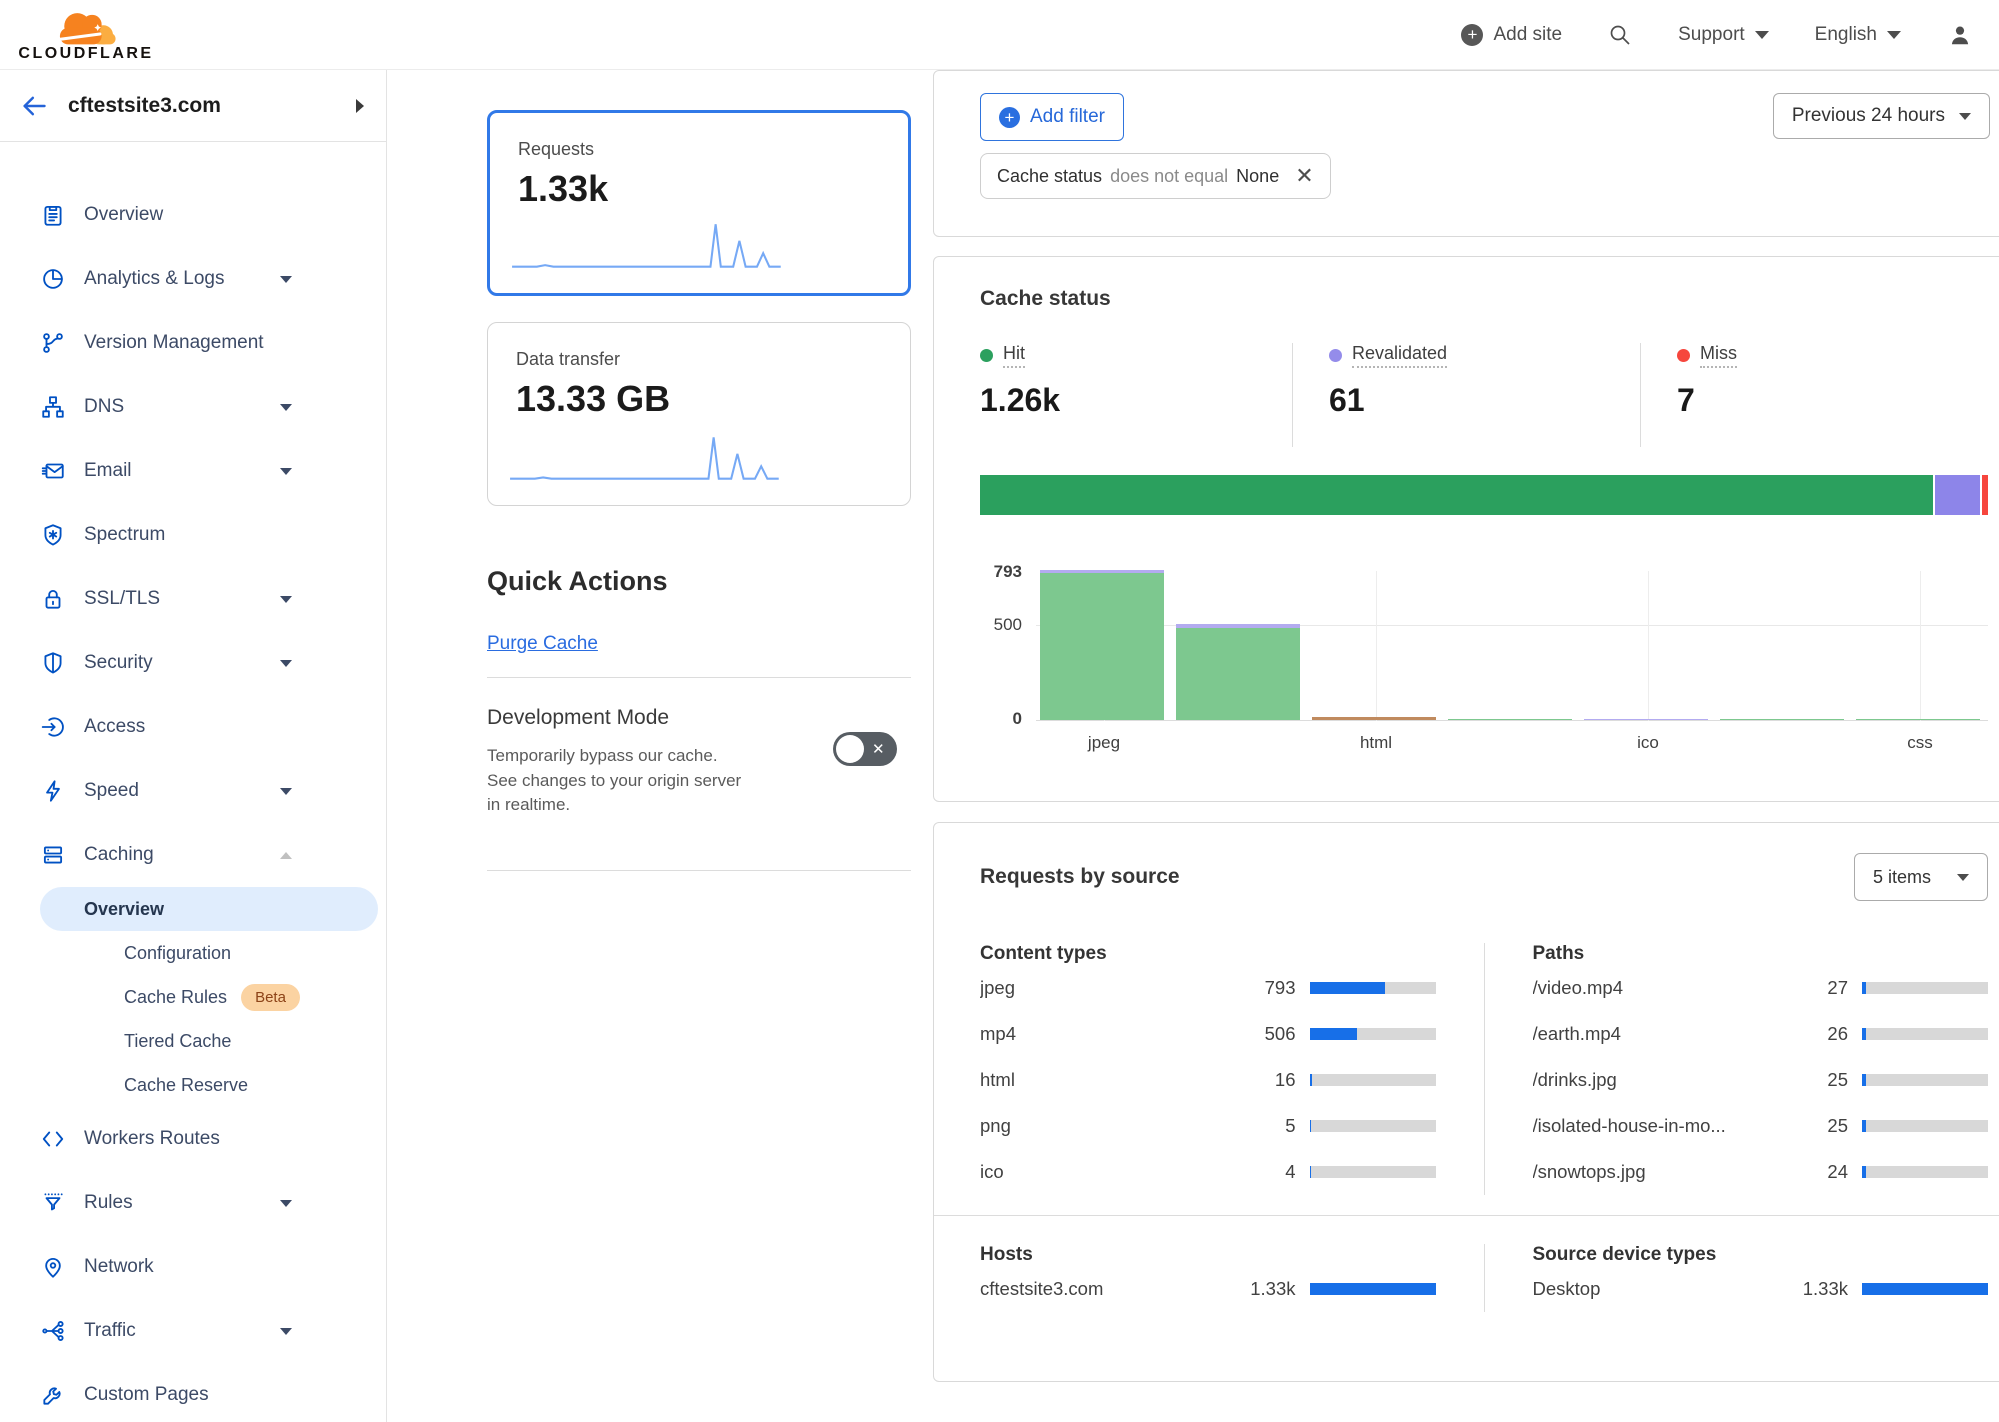 This screenshot has width=1999, height=1422. Describe the element at coordinates (193, 471) in the screenshot. I see `sidebar-item-email: Email` at that location.